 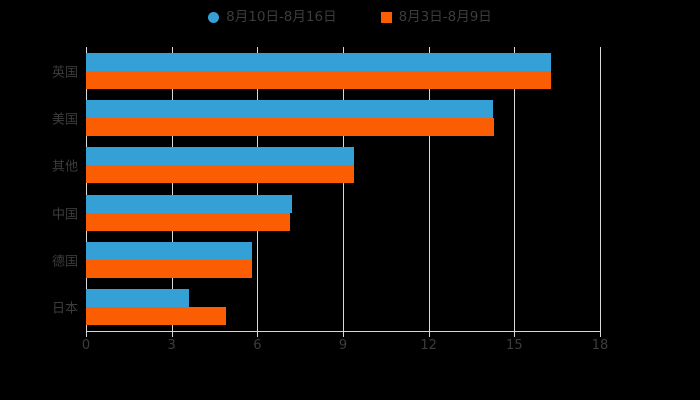 What do you see at coordinates (64, 309) in the screenshot?
I see `y-axis-label-日本: 日本` at bounding box center [64, 309].